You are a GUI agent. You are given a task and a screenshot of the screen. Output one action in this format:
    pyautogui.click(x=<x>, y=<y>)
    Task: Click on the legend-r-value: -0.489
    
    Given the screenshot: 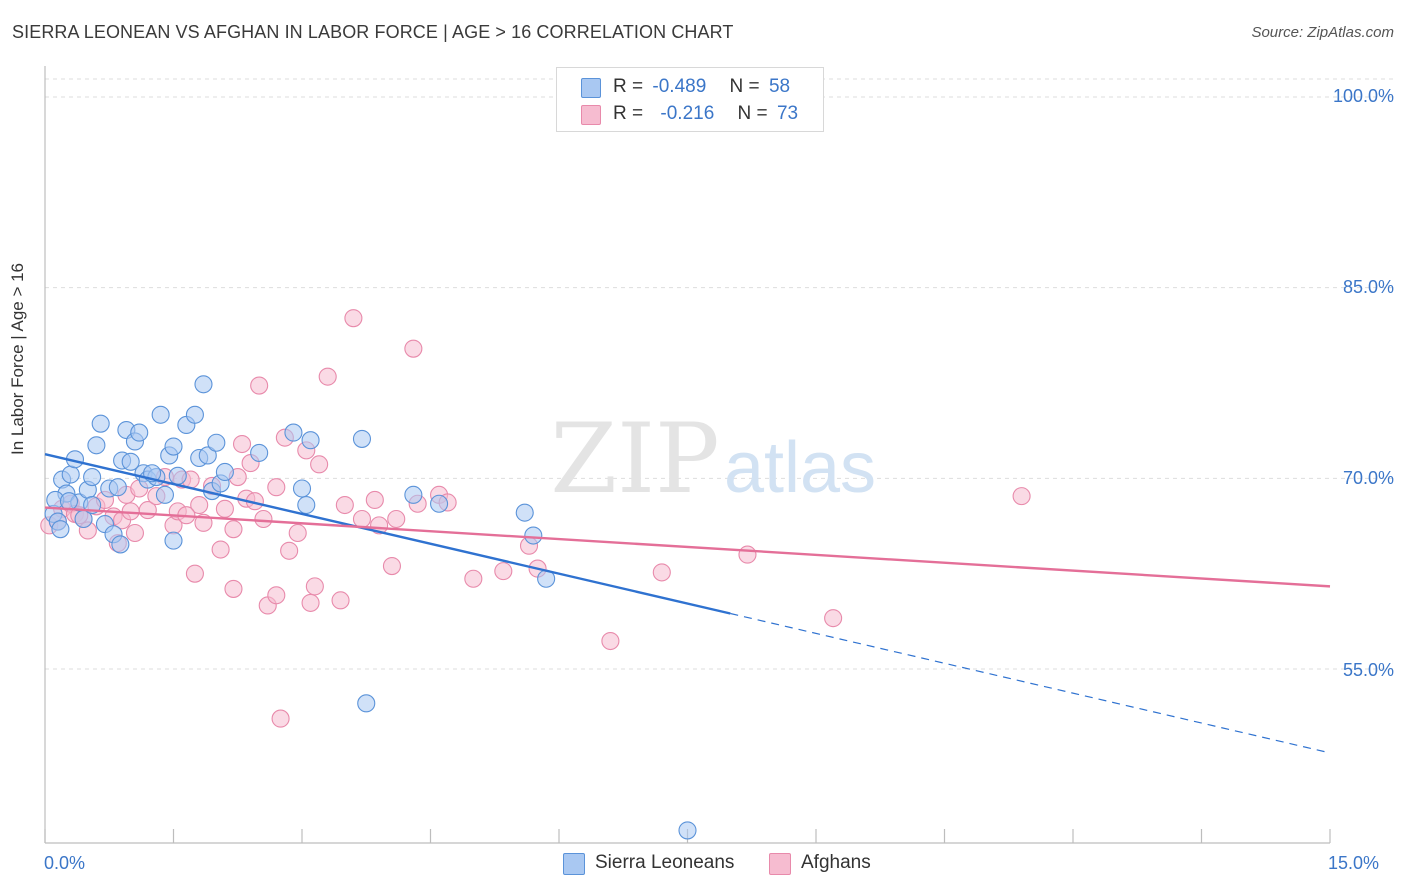 What is the action you would take?
    pyautogui.click(x=679, y=86)
    